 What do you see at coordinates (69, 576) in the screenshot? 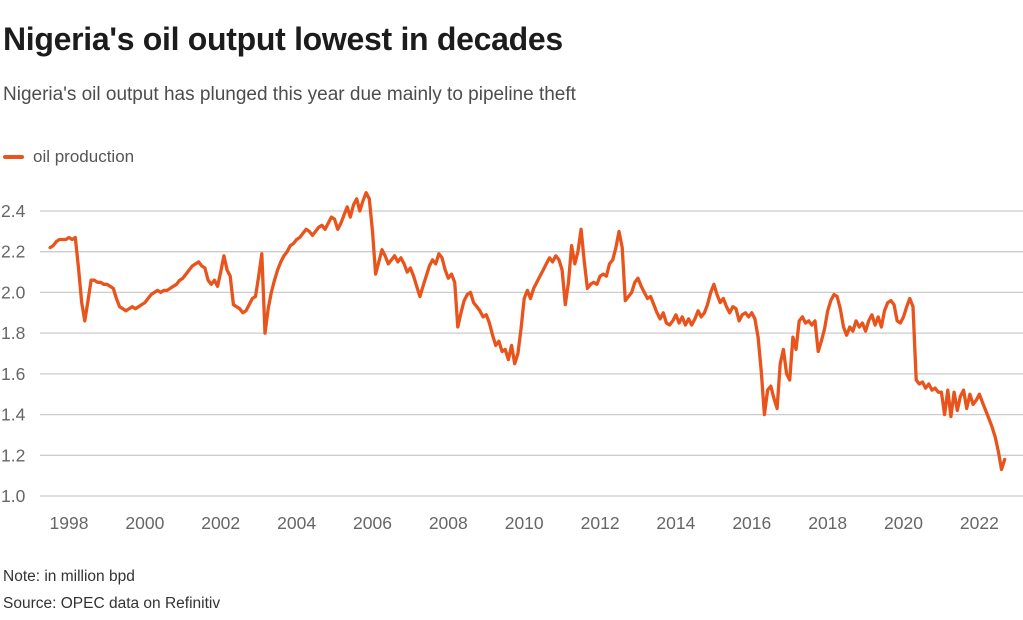
I see `note-text: Note: in million bpd` at bounding box center [69, 576].